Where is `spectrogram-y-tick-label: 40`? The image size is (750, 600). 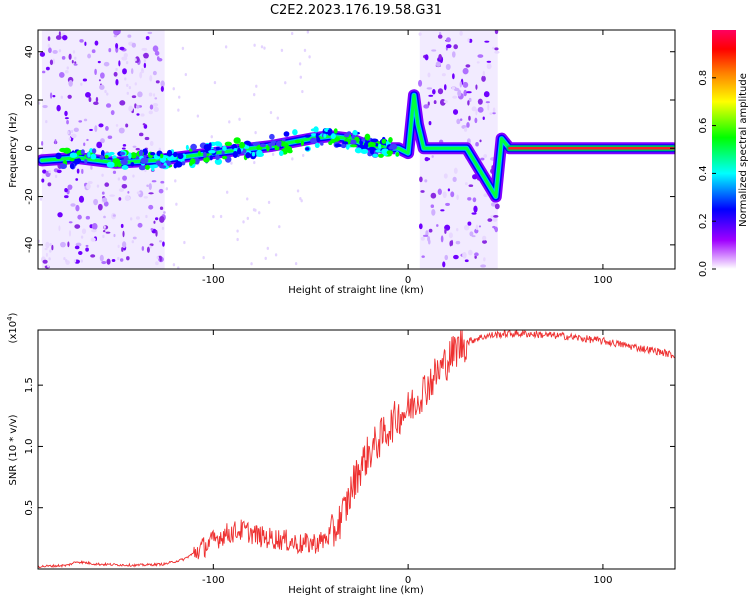
spectrogram-y-tick-label: 40 is located at coordinates (29, 51).